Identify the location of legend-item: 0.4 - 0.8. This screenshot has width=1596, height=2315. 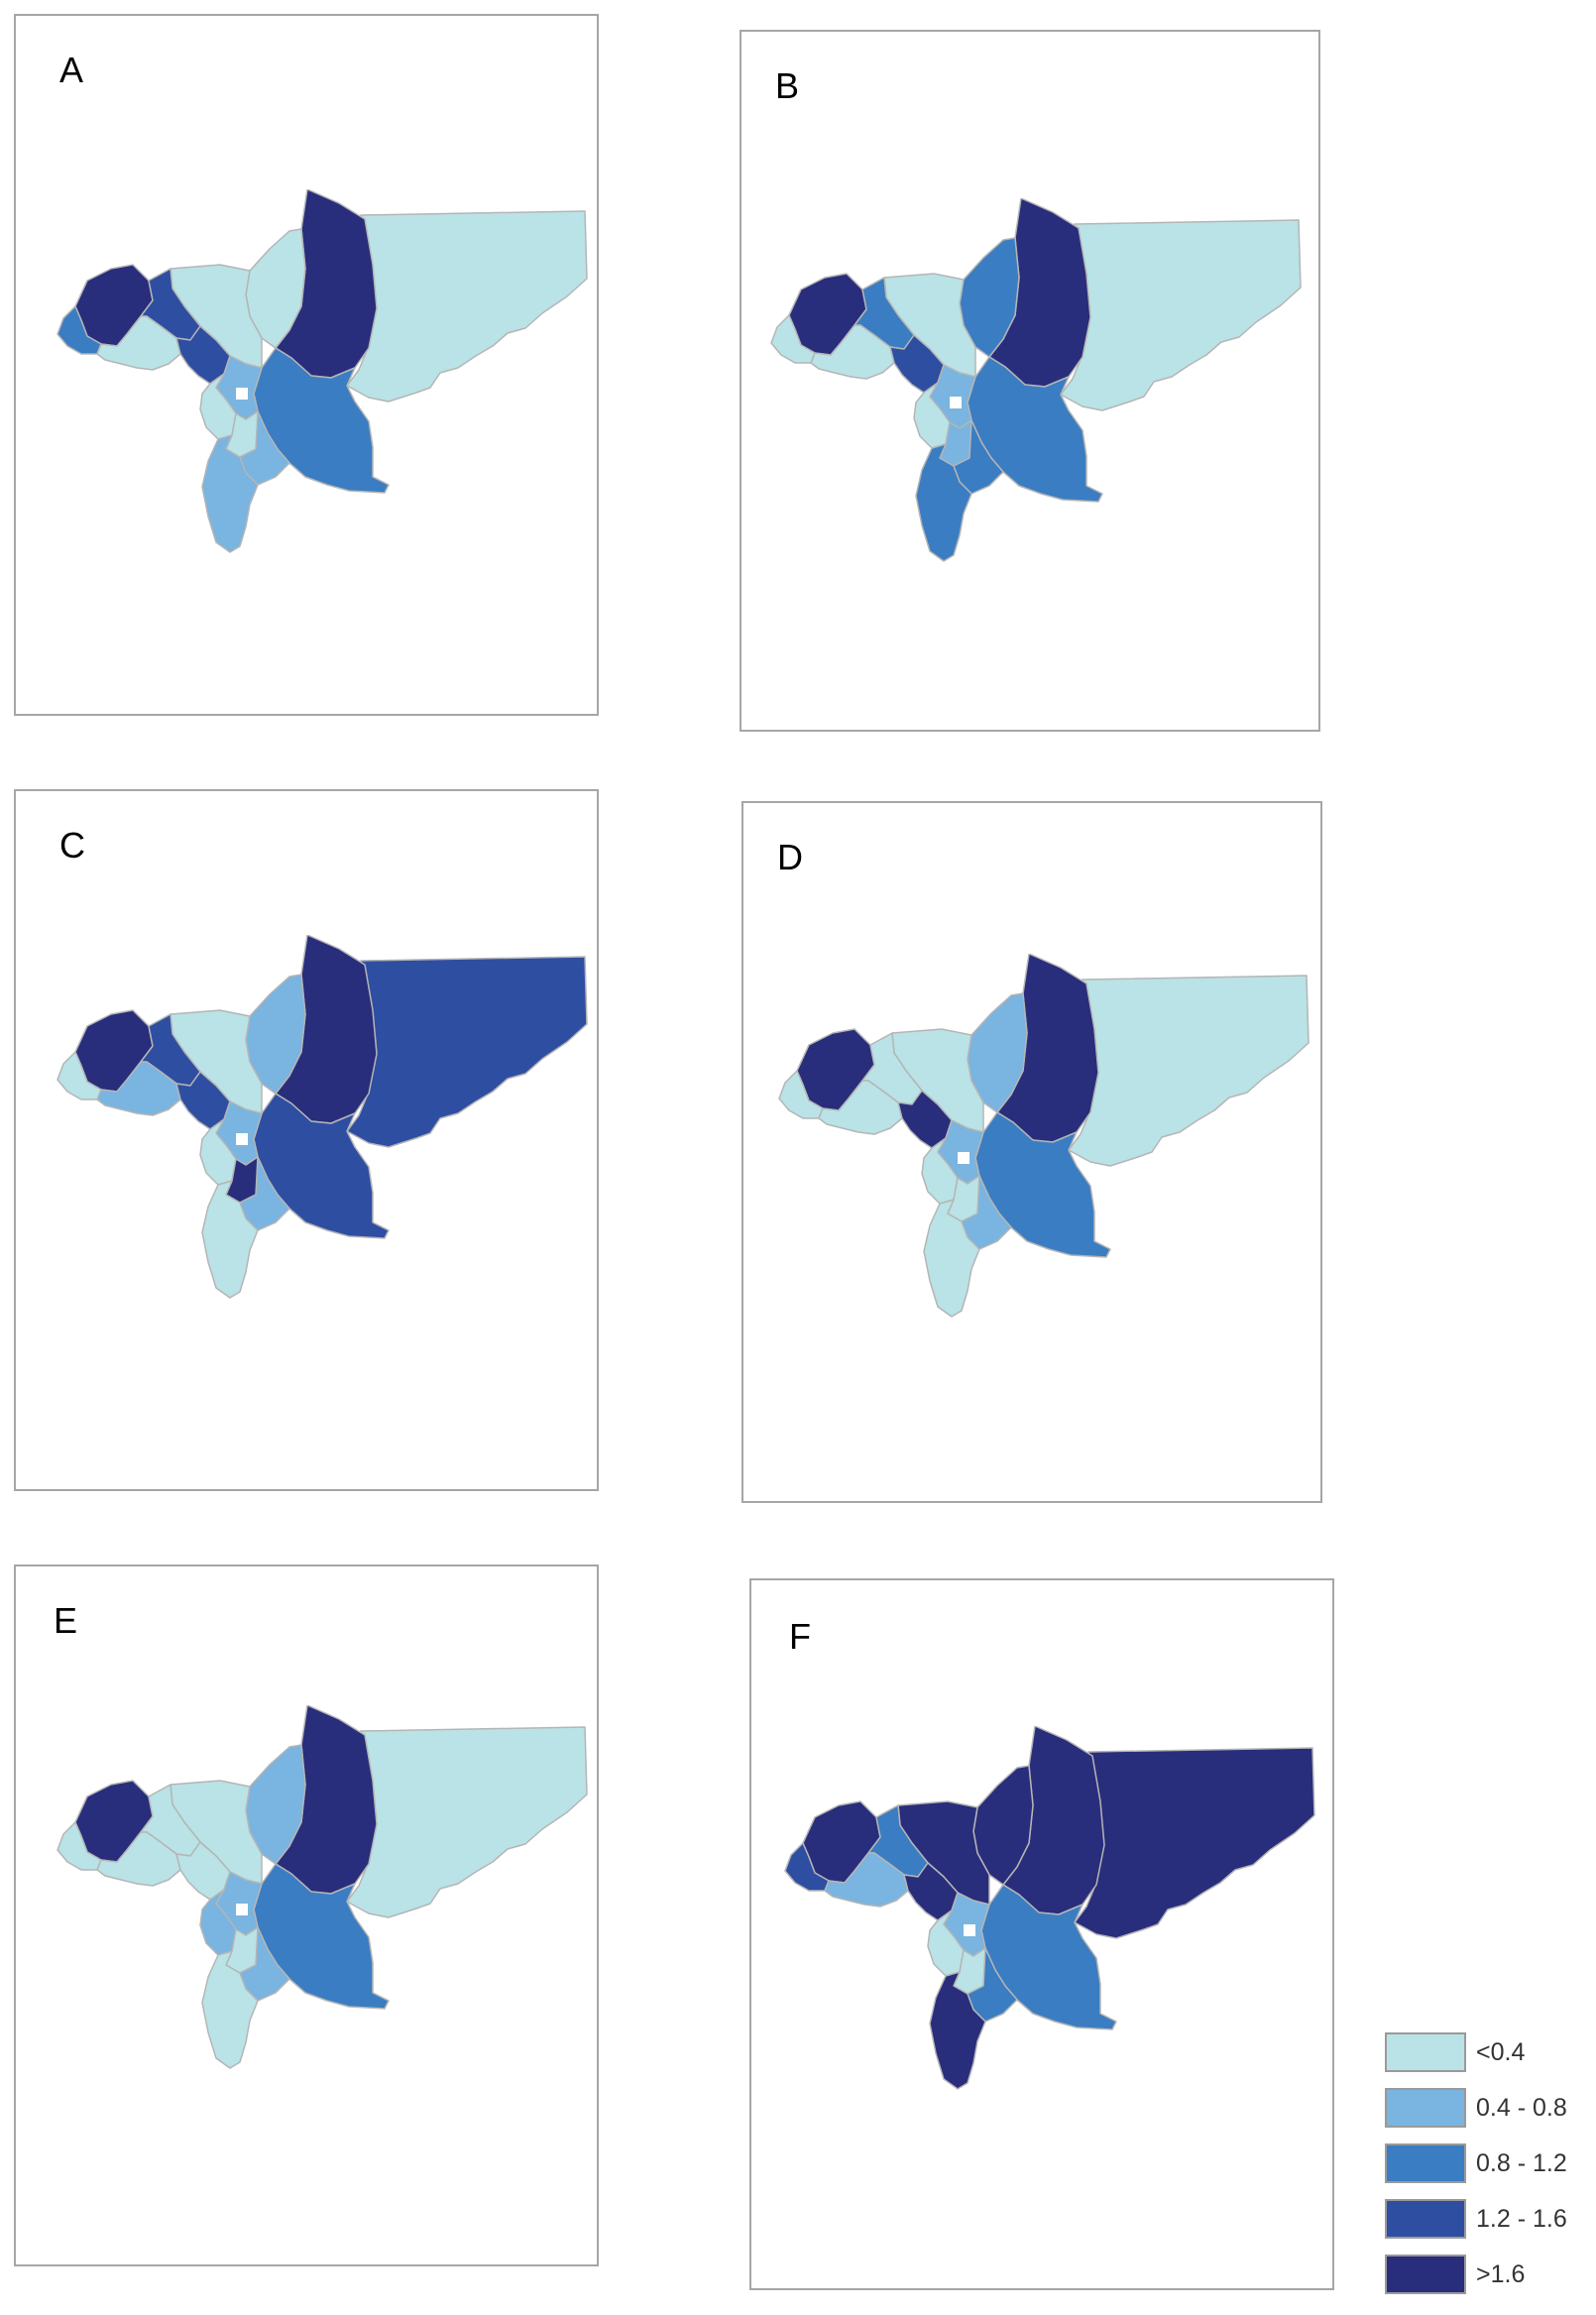
(1489, 2110).